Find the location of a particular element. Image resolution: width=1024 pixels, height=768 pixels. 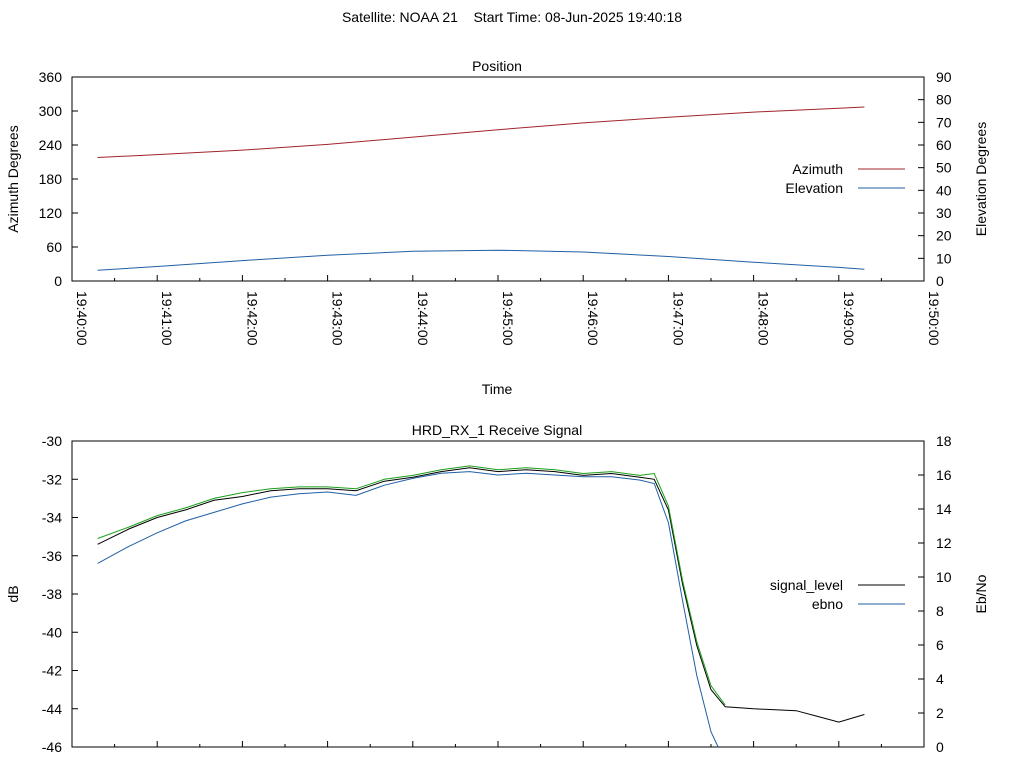

y-tick-label: -36 is located at coordinates (52, 556).